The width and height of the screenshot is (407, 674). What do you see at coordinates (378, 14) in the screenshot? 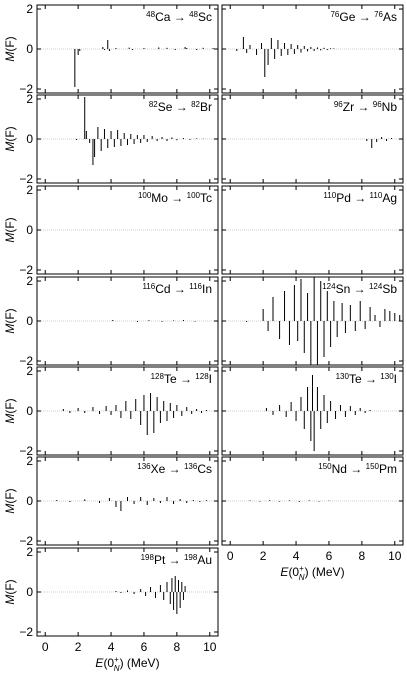
I see `label-sup: 76` at bounding box center [378, 14].